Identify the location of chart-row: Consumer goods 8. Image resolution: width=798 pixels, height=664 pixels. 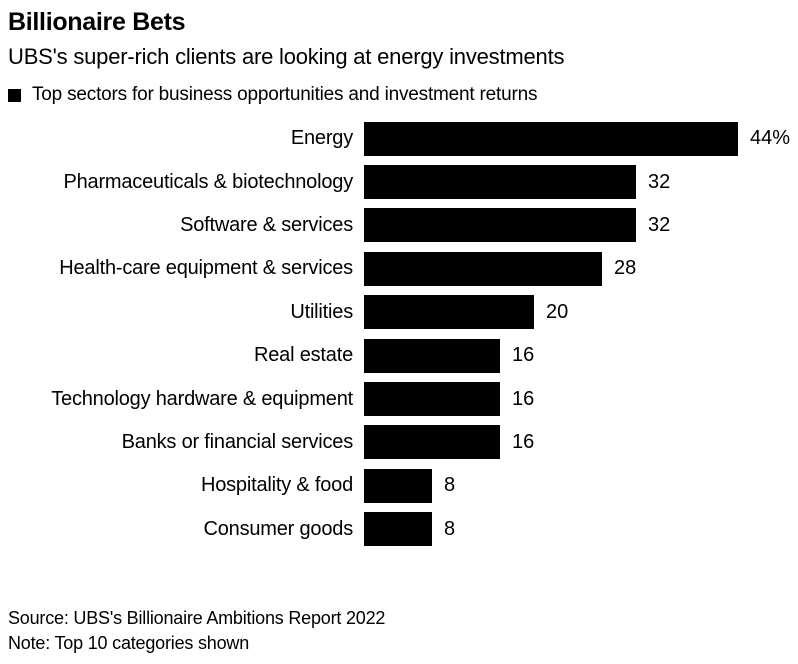
(403, 529).